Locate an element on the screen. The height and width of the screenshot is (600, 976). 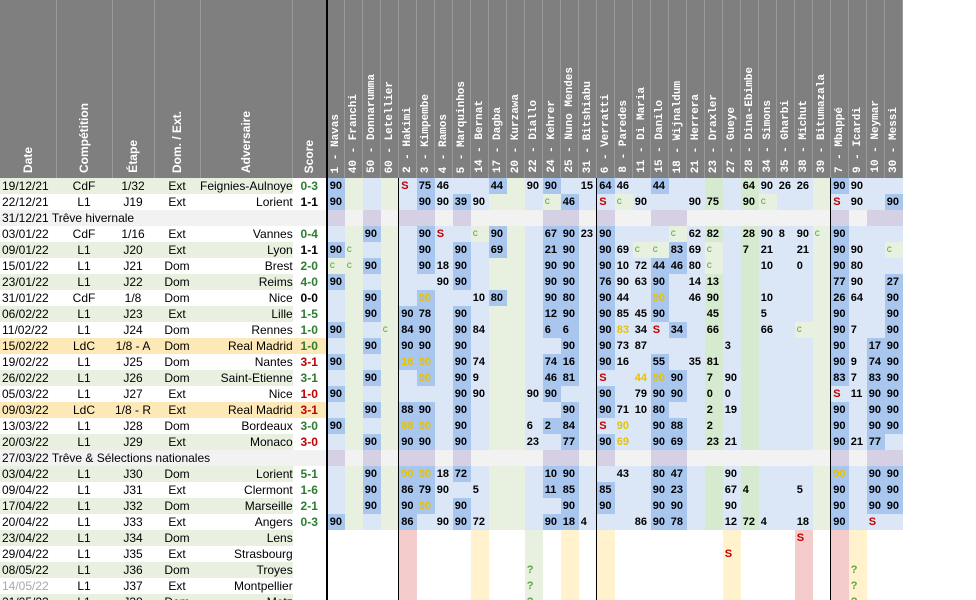
minutes-cell: 6 is located at coordinates (533, 426).